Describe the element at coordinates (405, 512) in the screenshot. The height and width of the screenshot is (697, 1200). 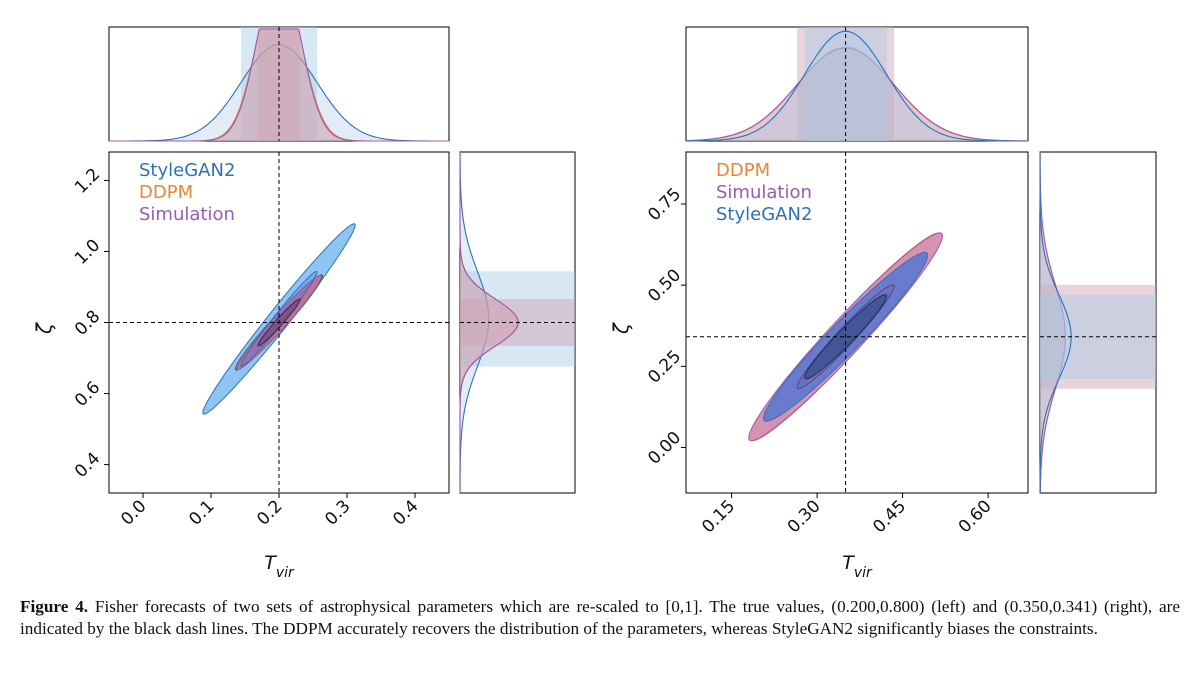
I see `x-tick-label: 0.4` at that location.